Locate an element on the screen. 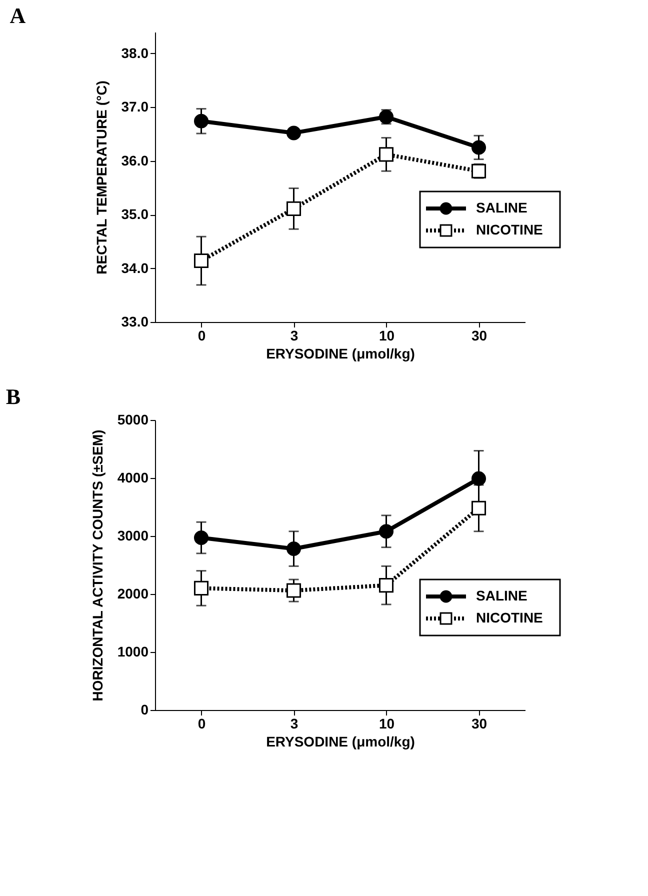 This screenshot has height=896, width=648. y-tick-label: 38.0 is located at coordinates (135, 52).